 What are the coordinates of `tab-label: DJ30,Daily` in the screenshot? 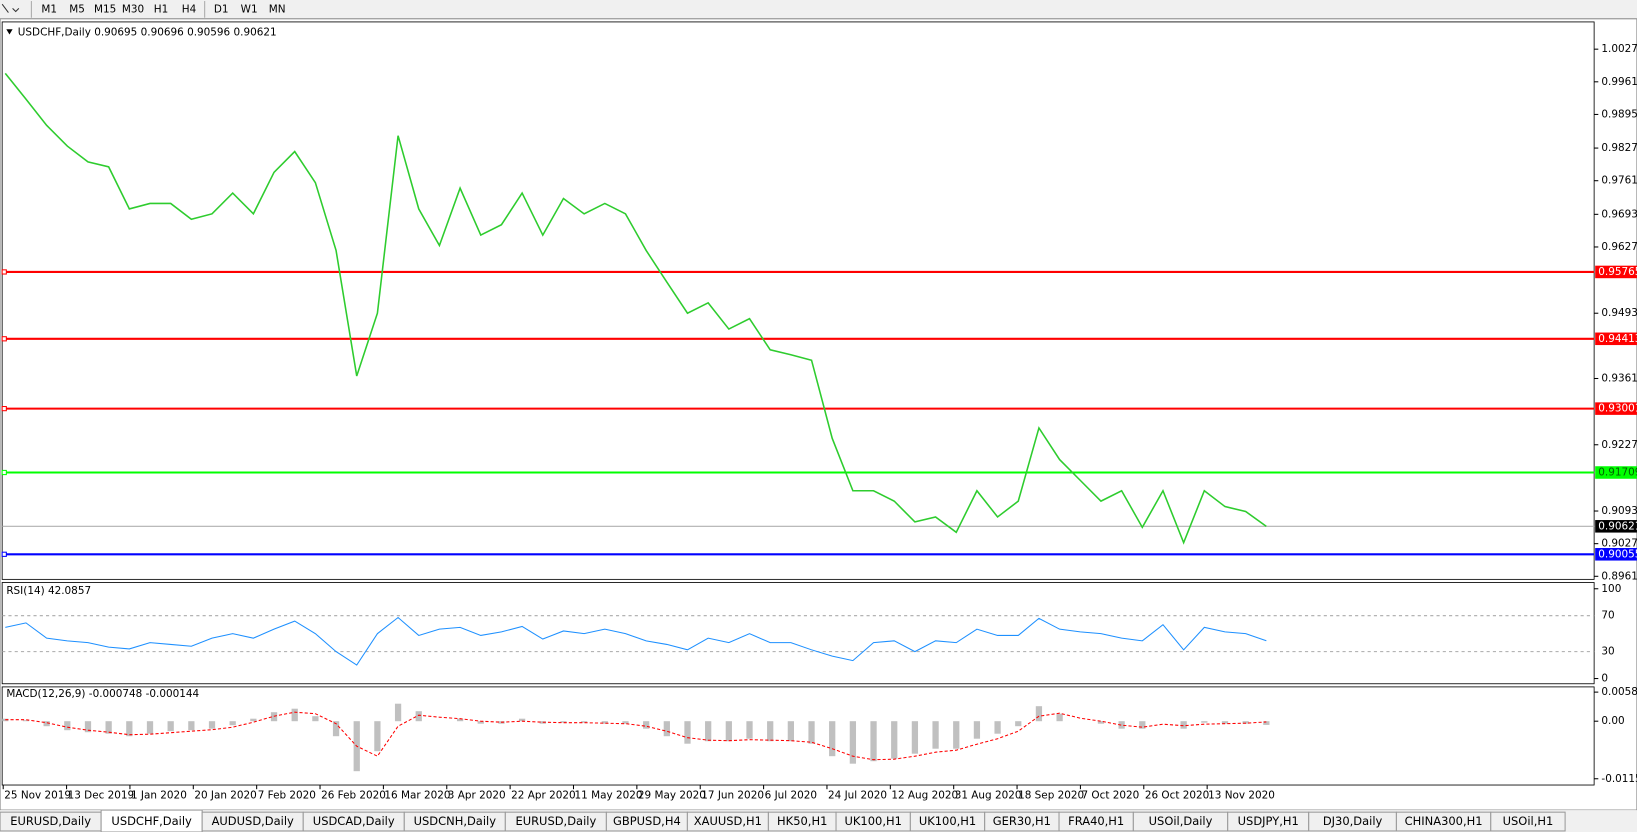 It's located at (1353, 821).